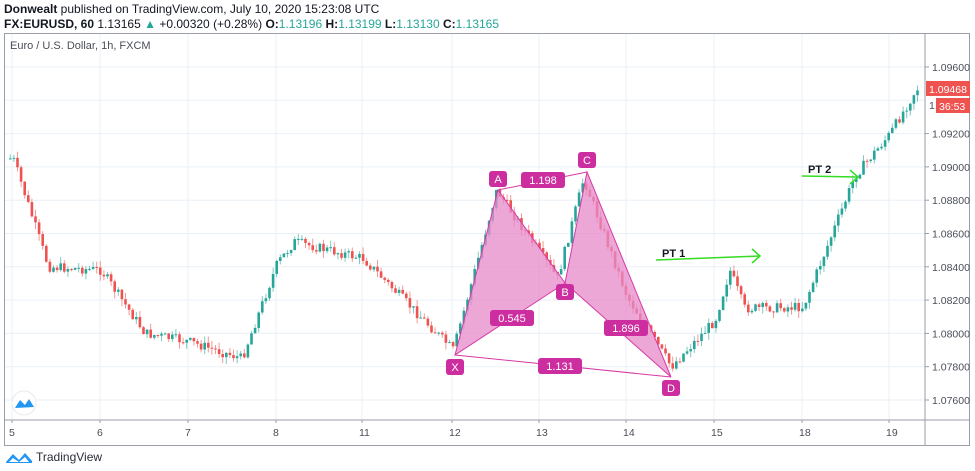 This screenshot has height=471, width=975. Describe the element at coordinates (188, 433) in the screenshot. I see `time-tick-label: 7` at that location.